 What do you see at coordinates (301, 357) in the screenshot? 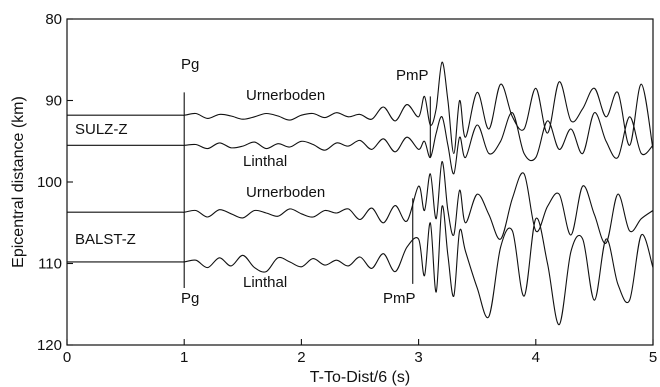
I see `x-tick-label: 2` at bounding box center [301, 357].